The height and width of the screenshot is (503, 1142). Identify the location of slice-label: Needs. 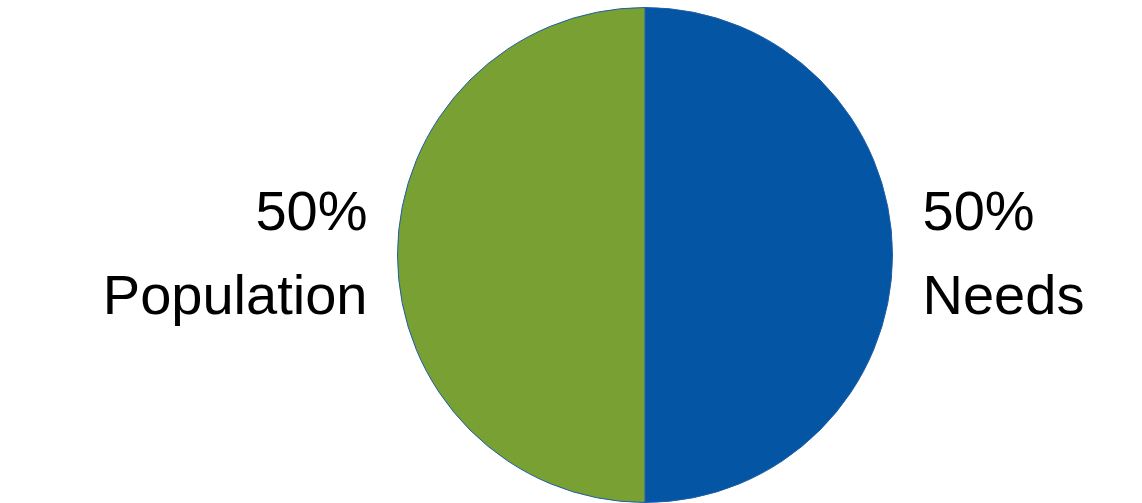
(1003, 295).